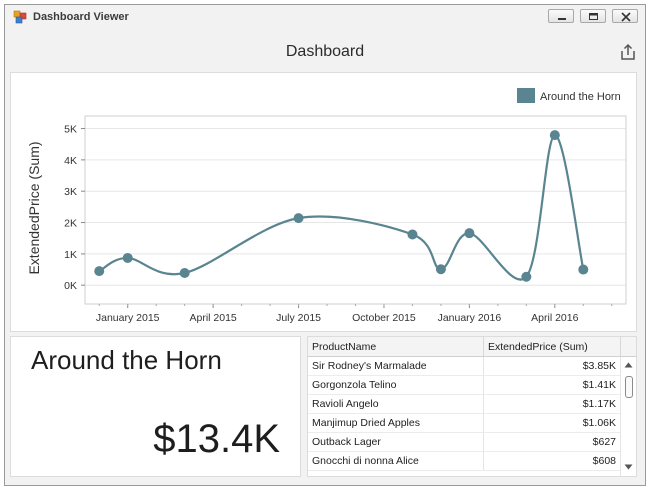 The image size is (652, 492). What do you see at coordinates (580, 97) in the screenshot?
I see `legend-label: Around the Horn` at bounding box center [580, 97].